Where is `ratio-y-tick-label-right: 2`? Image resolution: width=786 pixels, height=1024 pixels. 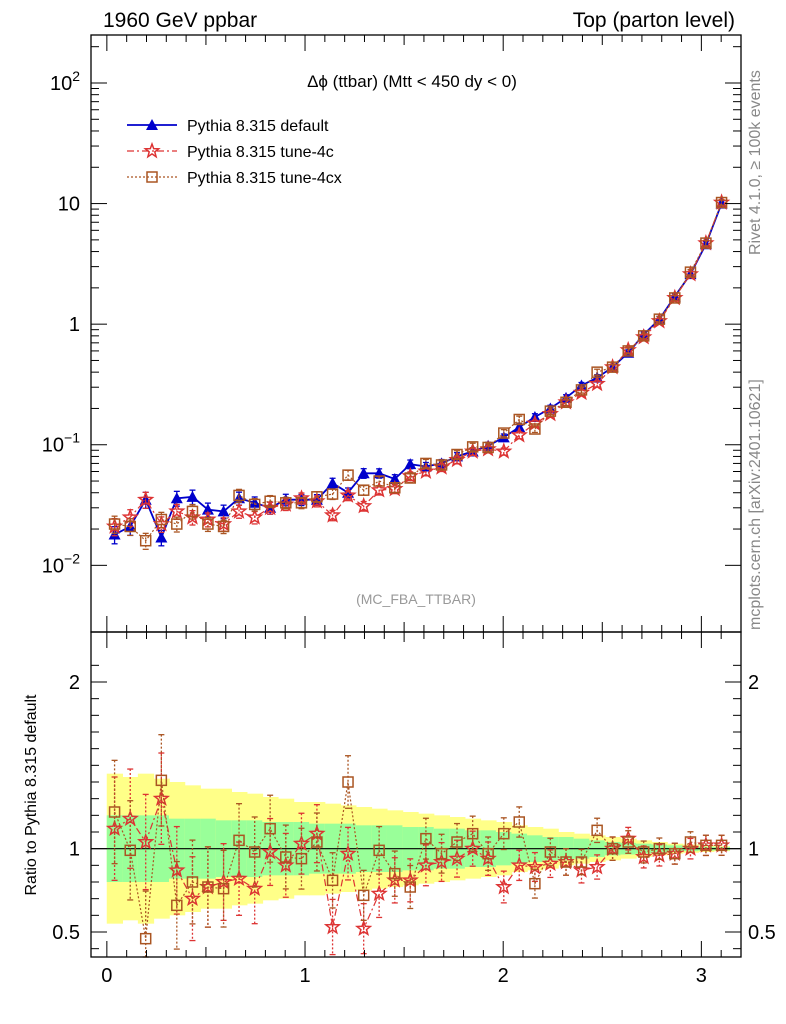 ratio-y-tick-label-right: 2 is located at coordinates (753, 683).